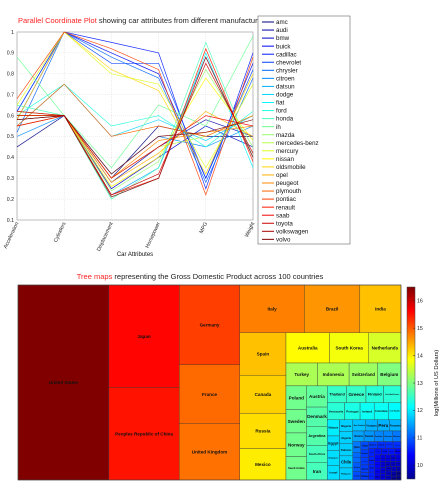 The width and height of the screenshot is (443, 497). I want to click on treemap-label-bolivia: Bolivia, so click(389, 469).